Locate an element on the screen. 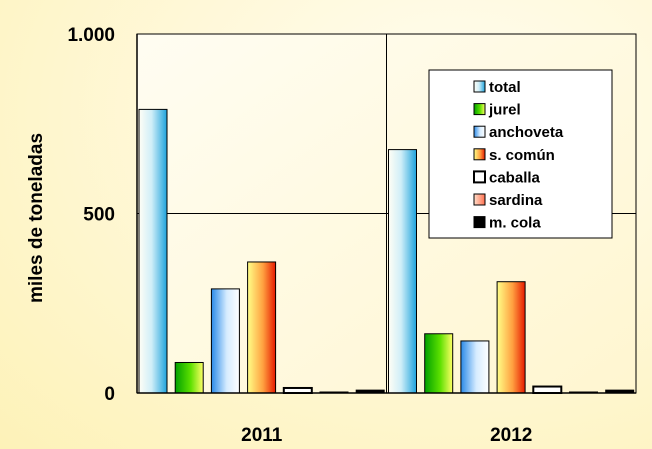  bar-total-2011 is located at coordinates (153, 251).